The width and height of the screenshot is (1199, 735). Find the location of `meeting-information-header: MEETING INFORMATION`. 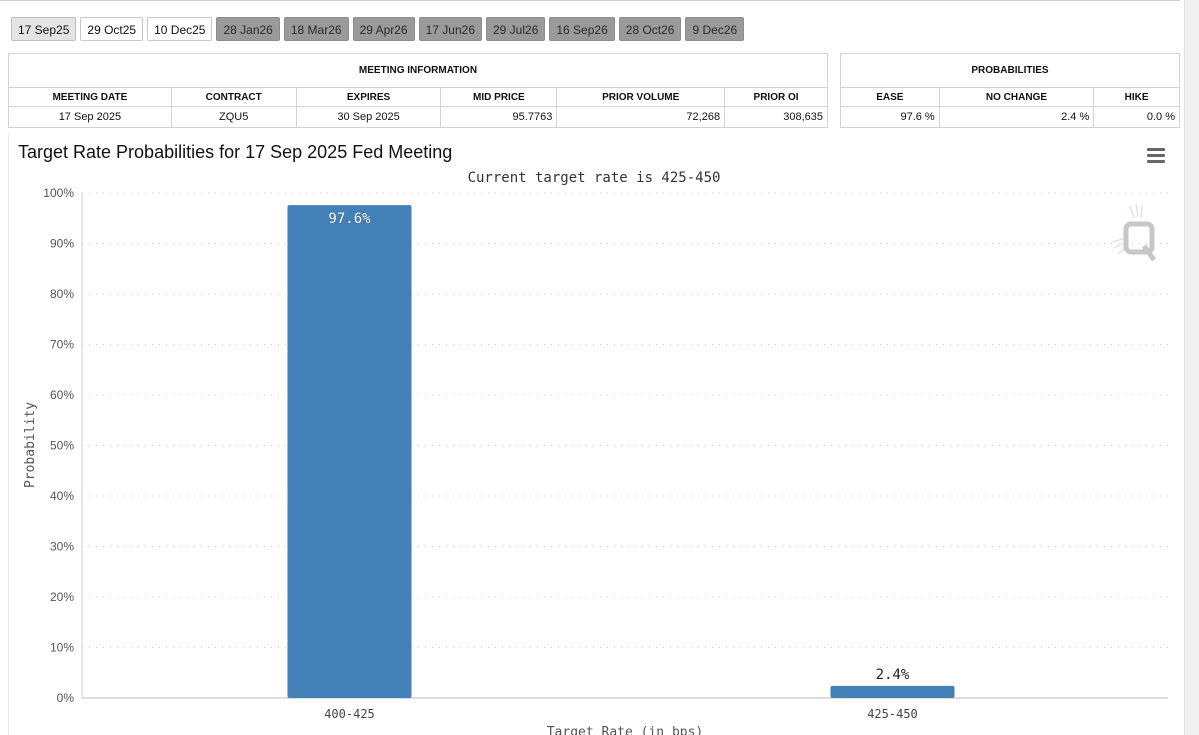

meeting-information-header: MEETING INFORMATION is located at coordinates (418, 70).